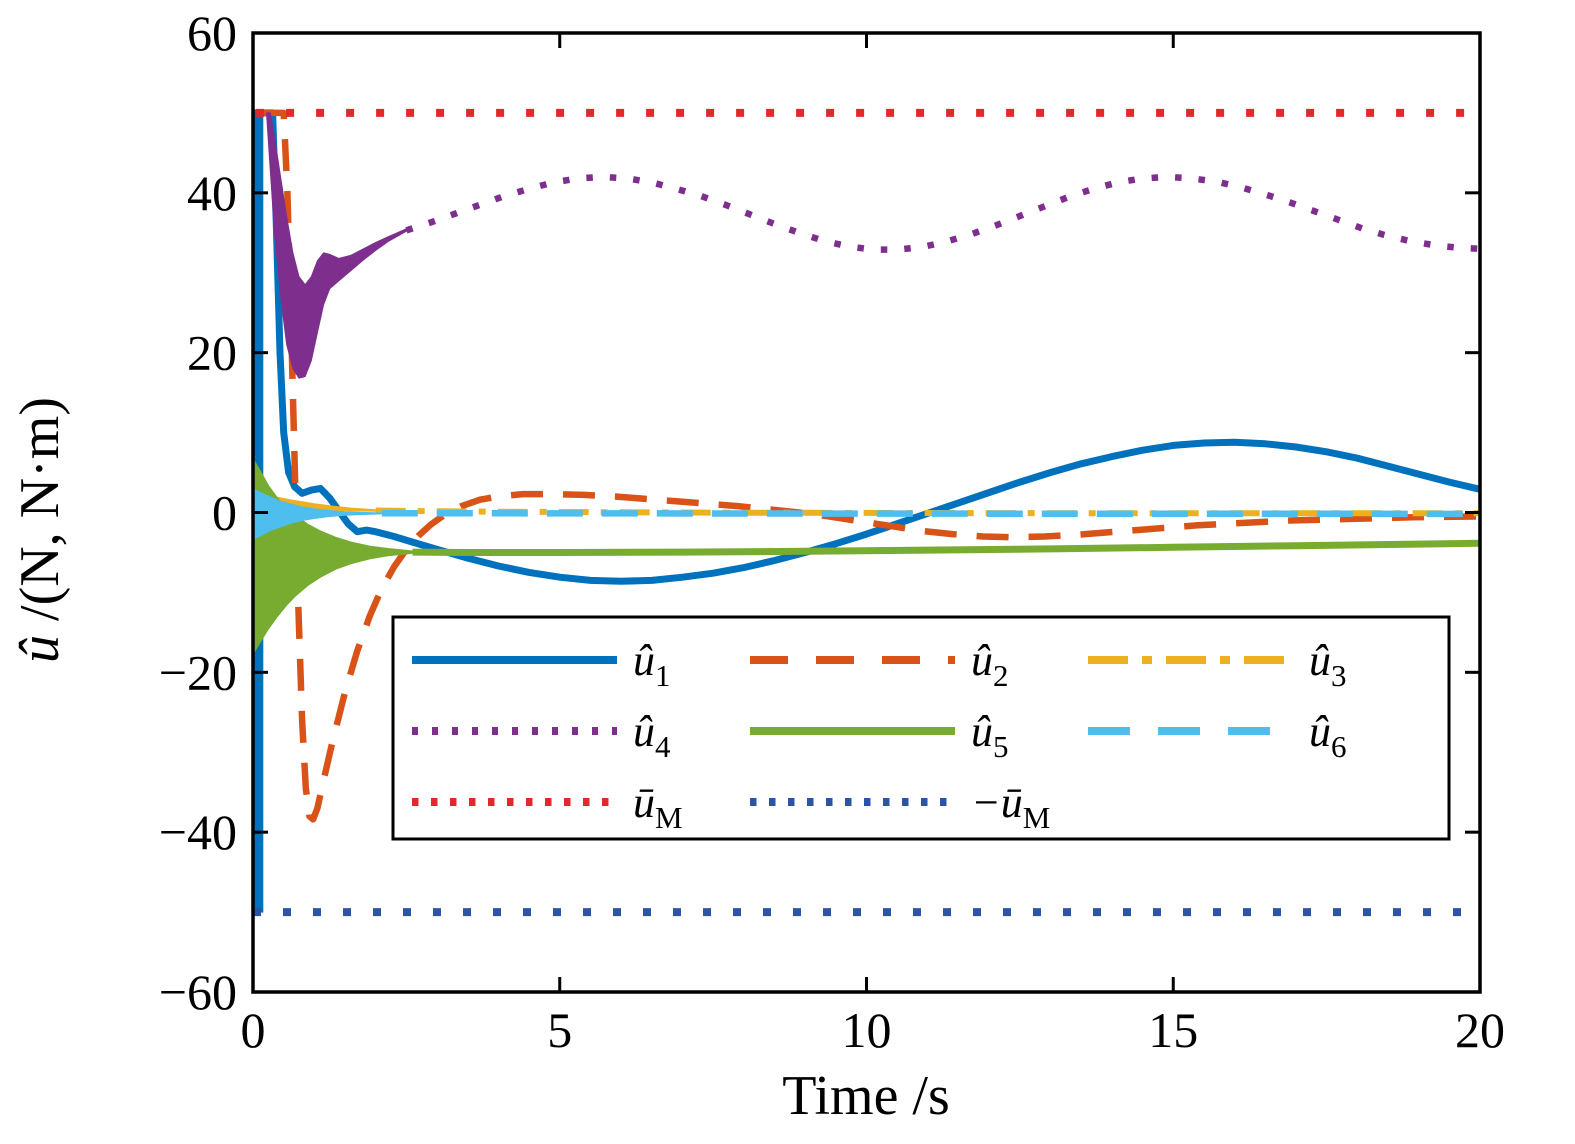 The image size is (1575, 1144). What do you see at coordinates (541, 735) in the screenshot?
I see `legend-entry-u4: û4` at bounding box center [541, 735].